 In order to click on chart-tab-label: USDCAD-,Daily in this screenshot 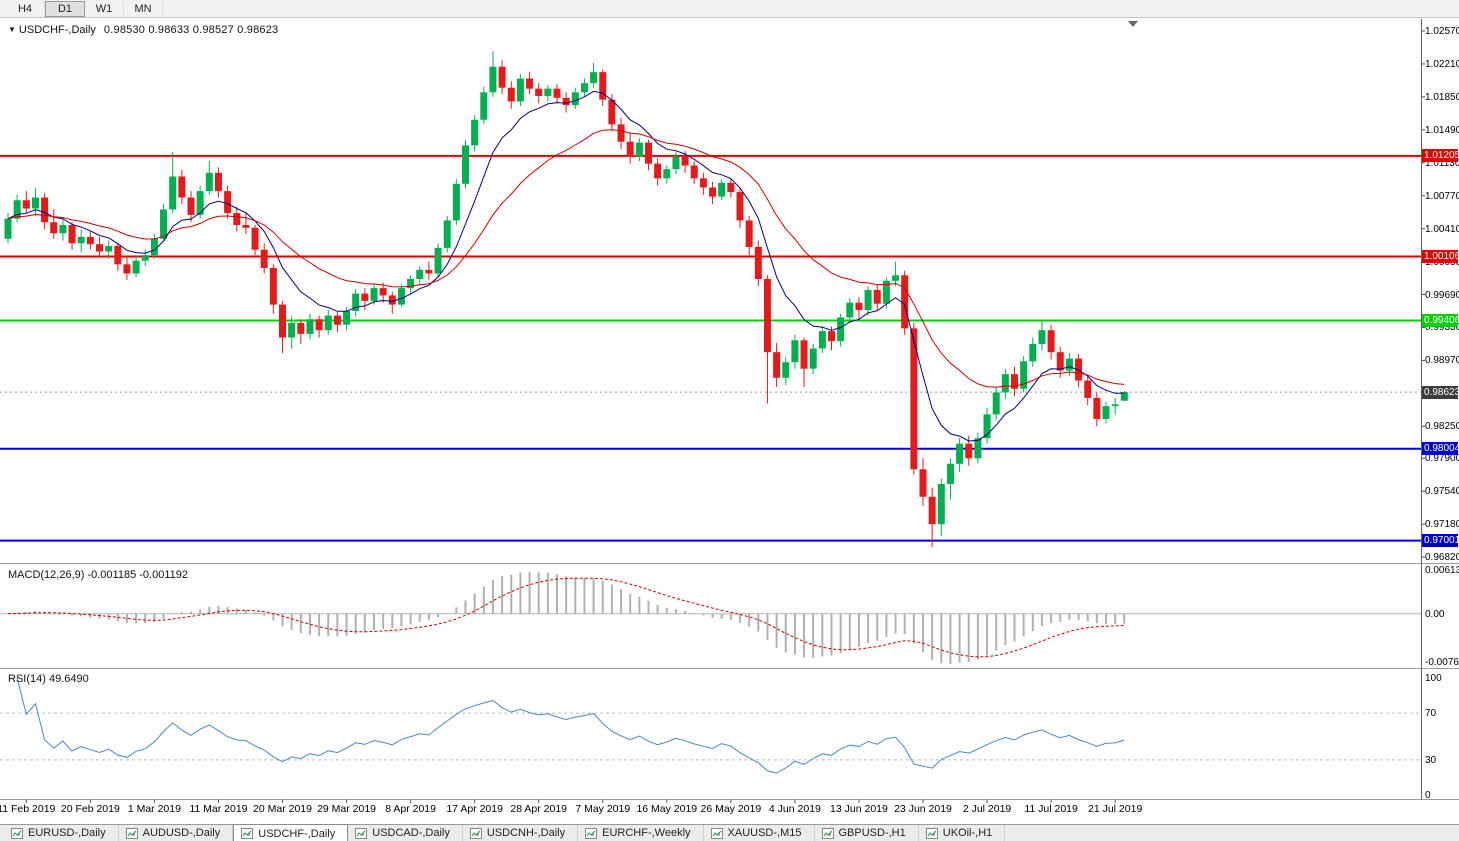, I will do `click(411, 833)`.